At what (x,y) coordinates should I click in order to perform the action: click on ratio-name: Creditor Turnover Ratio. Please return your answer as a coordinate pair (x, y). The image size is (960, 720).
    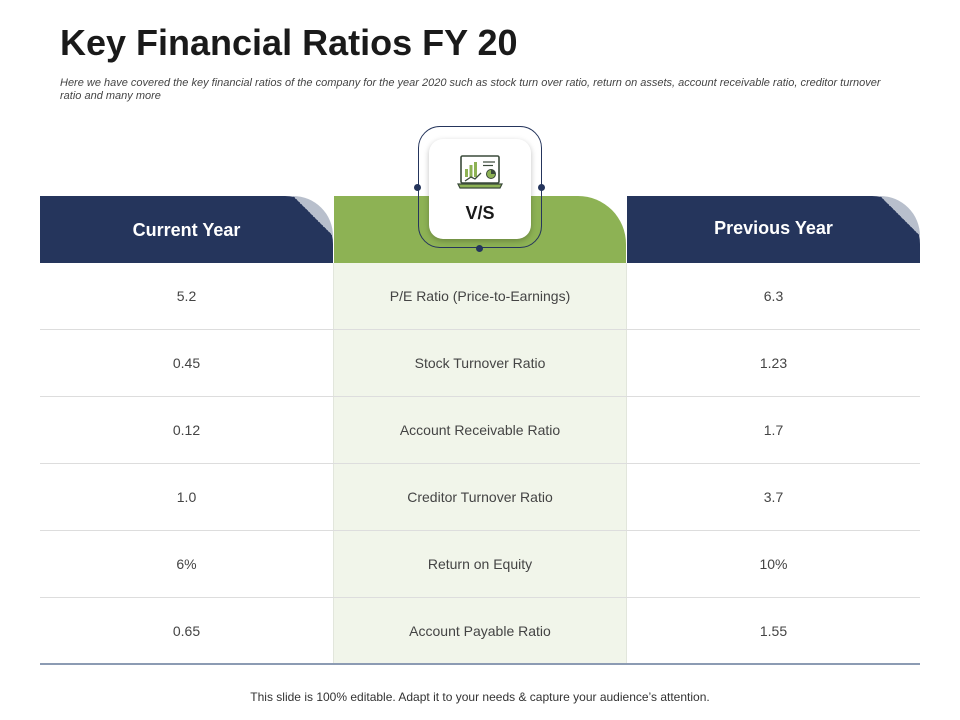
    Looking at the image, I should click on (480, 497).